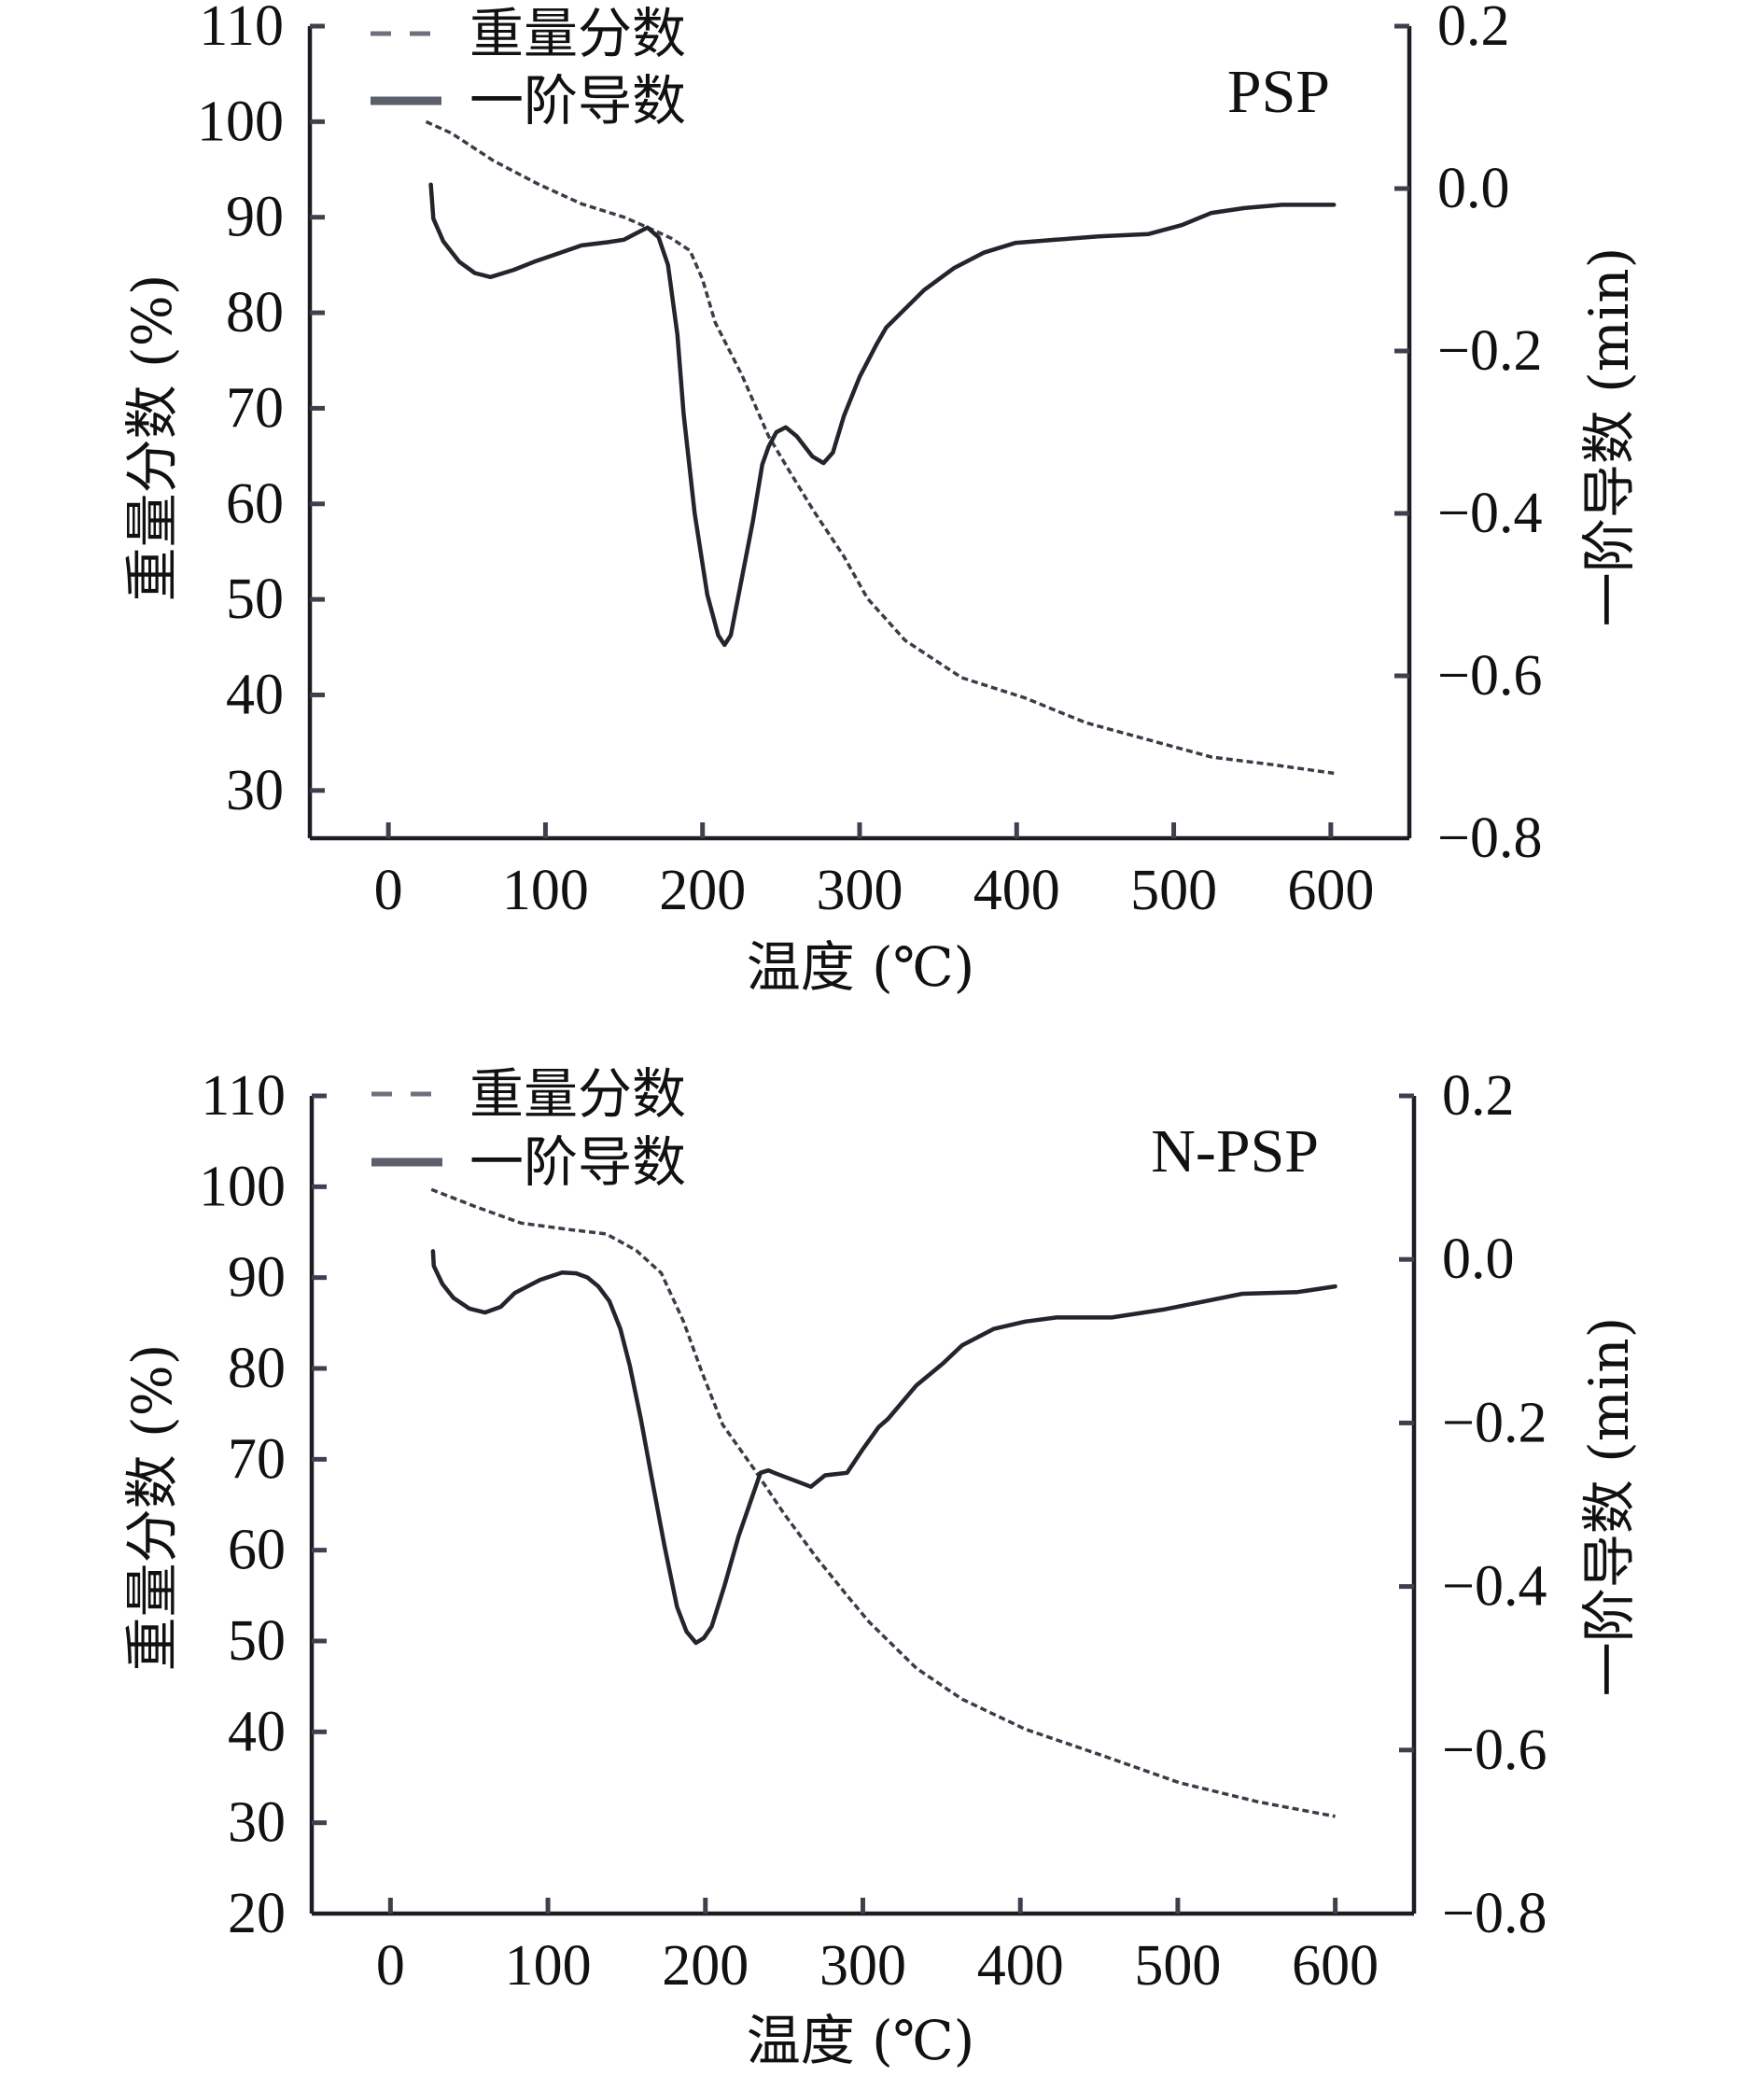 The image size is (1764, 2076). Describe the element at coordinates (1278, 92) in the screenshot. I see `panel-label: PSP` at that location.